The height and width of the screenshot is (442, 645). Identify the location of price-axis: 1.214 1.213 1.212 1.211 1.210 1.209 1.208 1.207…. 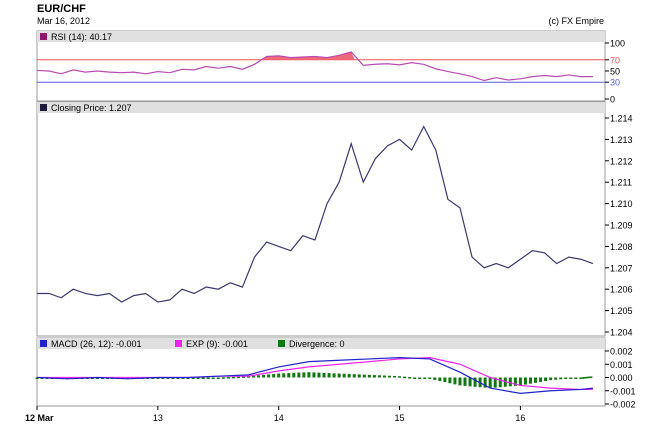
(619, 226).